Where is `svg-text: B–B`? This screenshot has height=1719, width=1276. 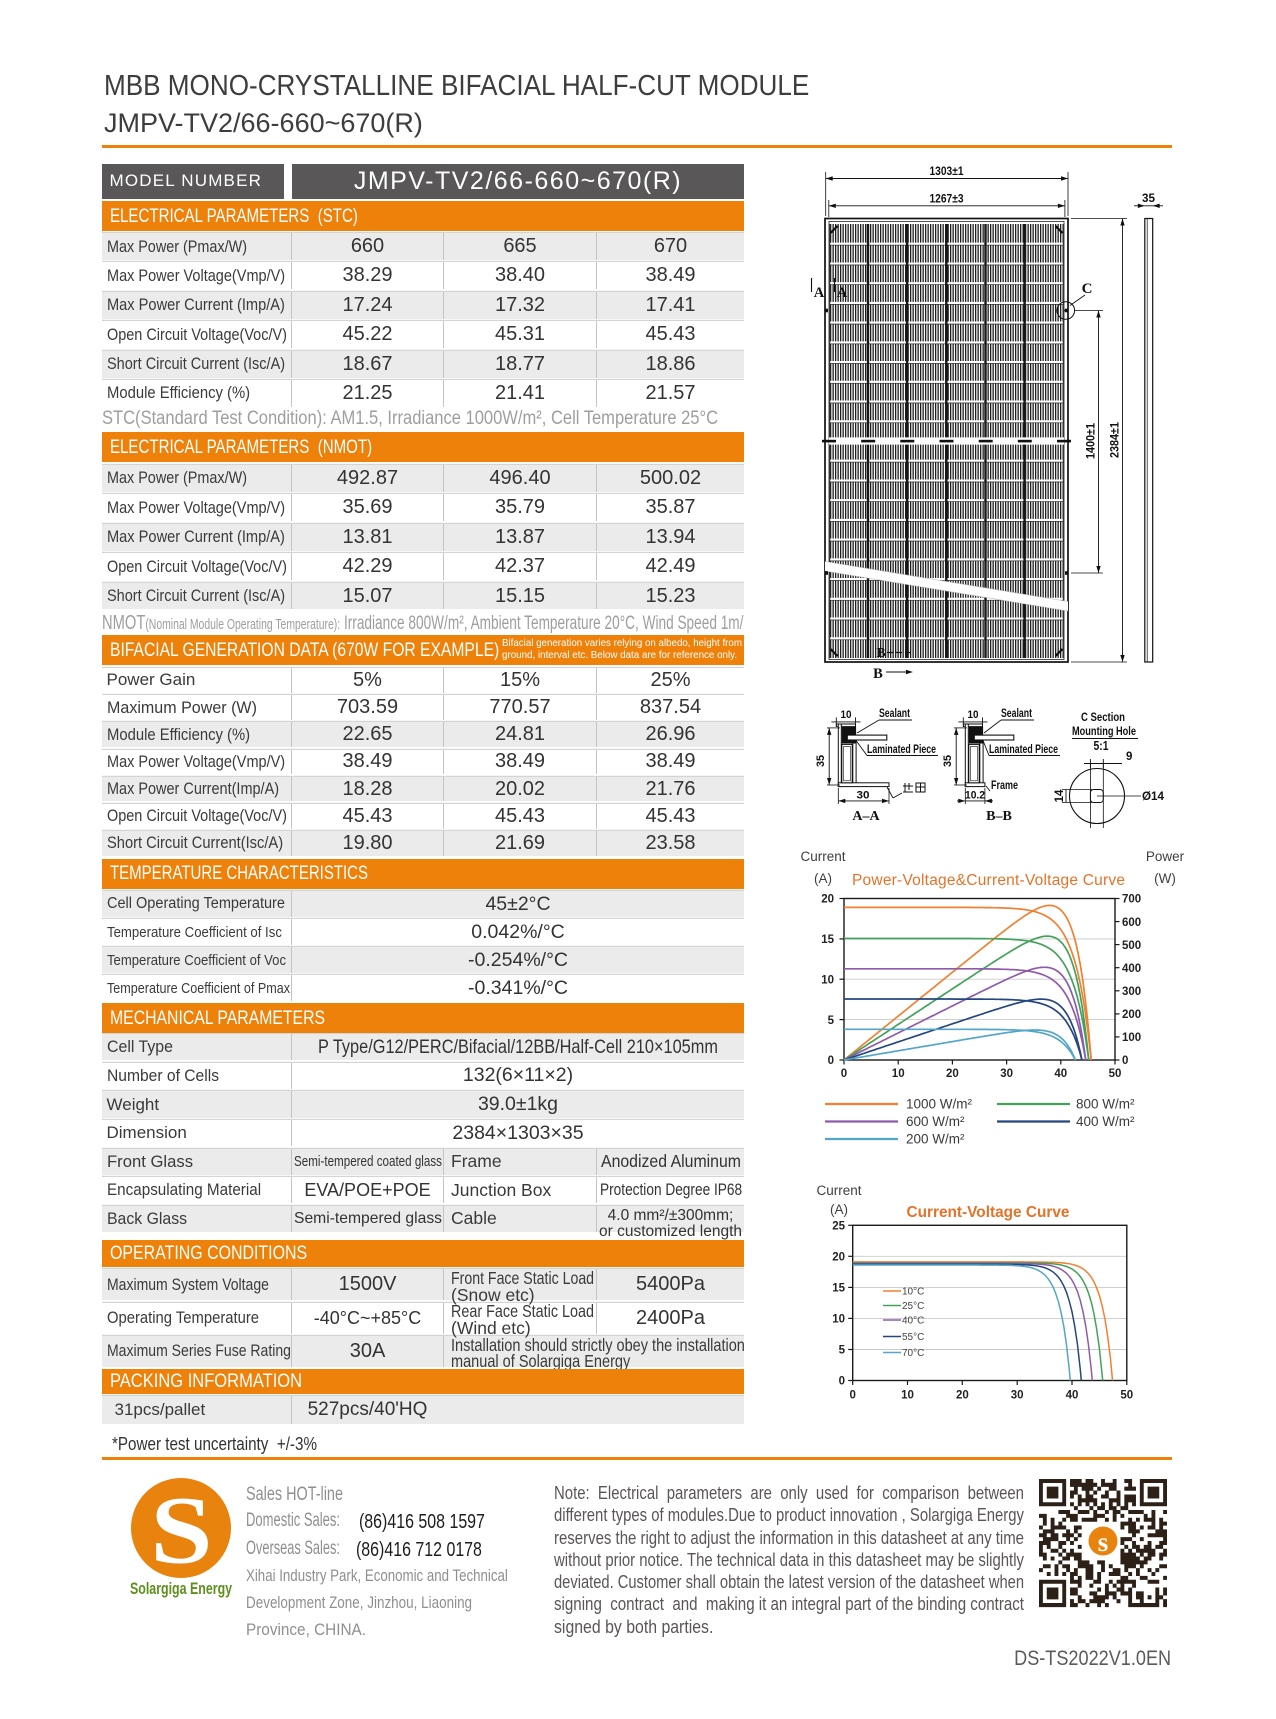 svg-text: B–B is located at coordinates (999, 816).